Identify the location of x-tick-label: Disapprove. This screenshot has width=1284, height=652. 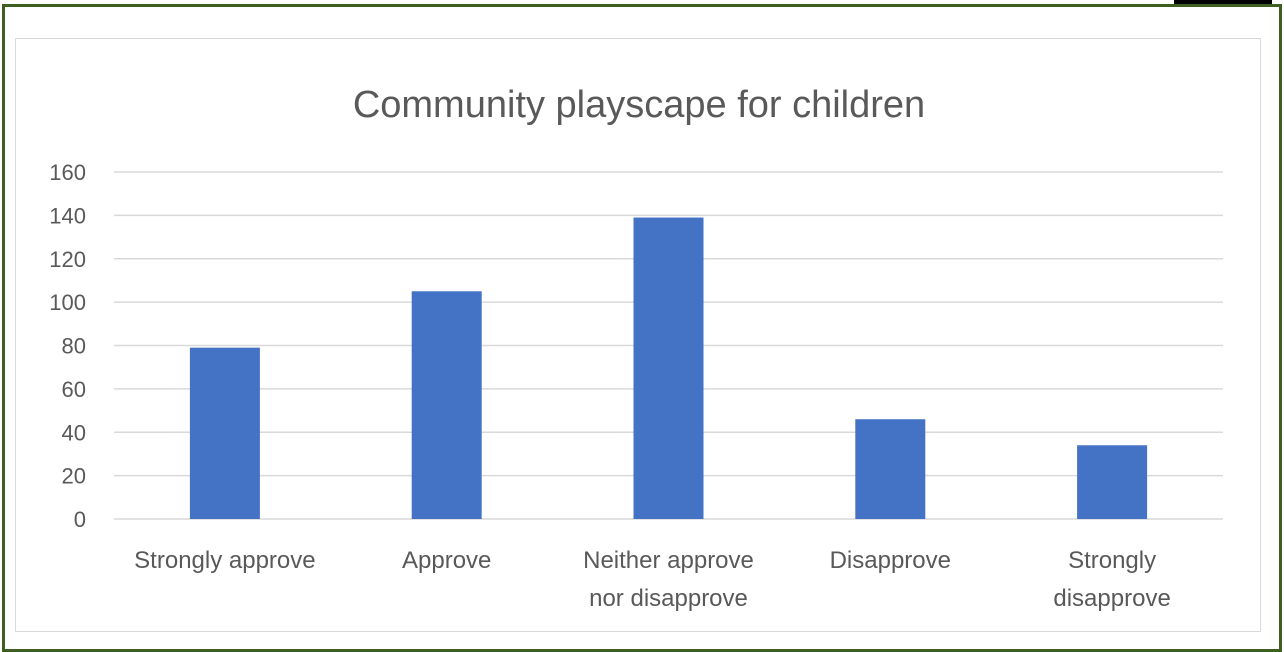
(890, 560).